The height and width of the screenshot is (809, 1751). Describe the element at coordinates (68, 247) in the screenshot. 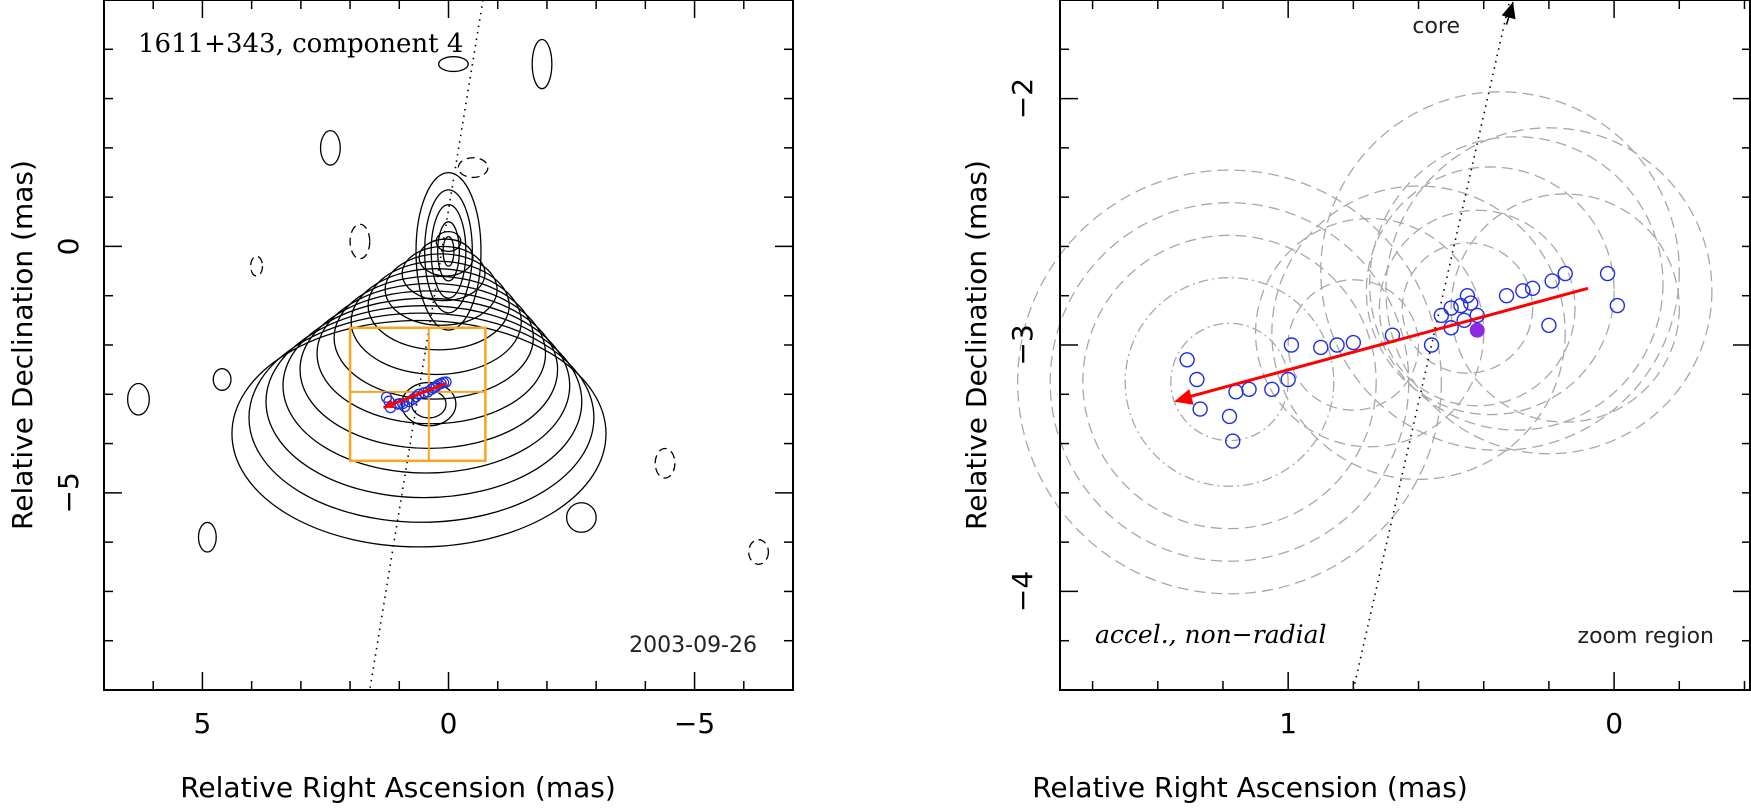

I see `y-tick-label: 0` at that location.